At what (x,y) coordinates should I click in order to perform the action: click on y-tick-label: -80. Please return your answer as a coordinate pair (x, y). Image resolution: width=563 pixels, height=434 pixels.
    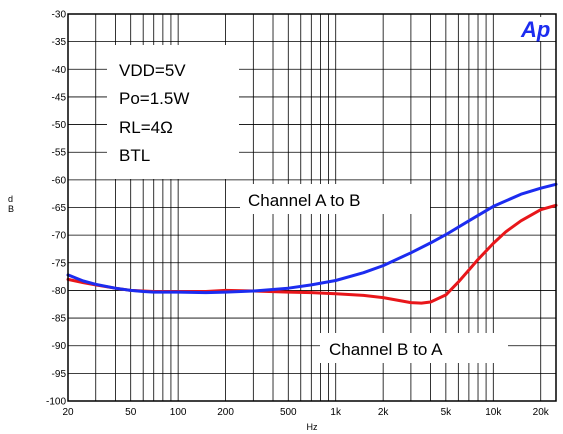
    Looking at the image, I should click on (59, 291).